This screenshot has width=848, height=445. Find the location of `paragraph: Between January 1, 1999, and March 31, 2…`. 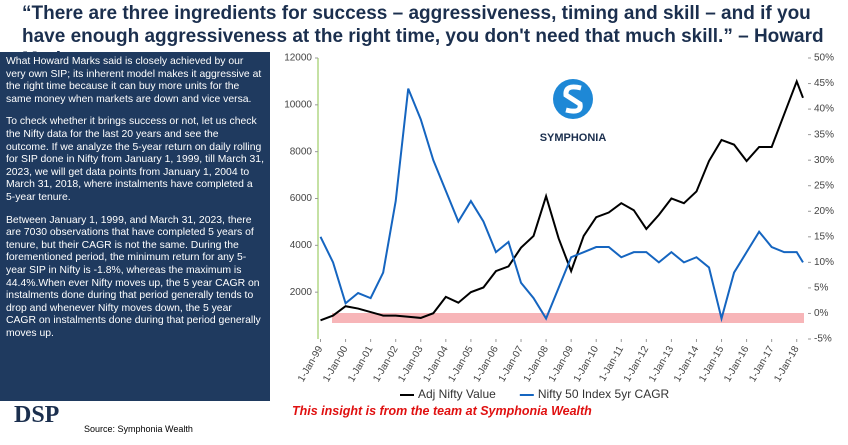

paragraph: Between January 1, 1999, and March 31, 2… is located at coordinates (133, 276).